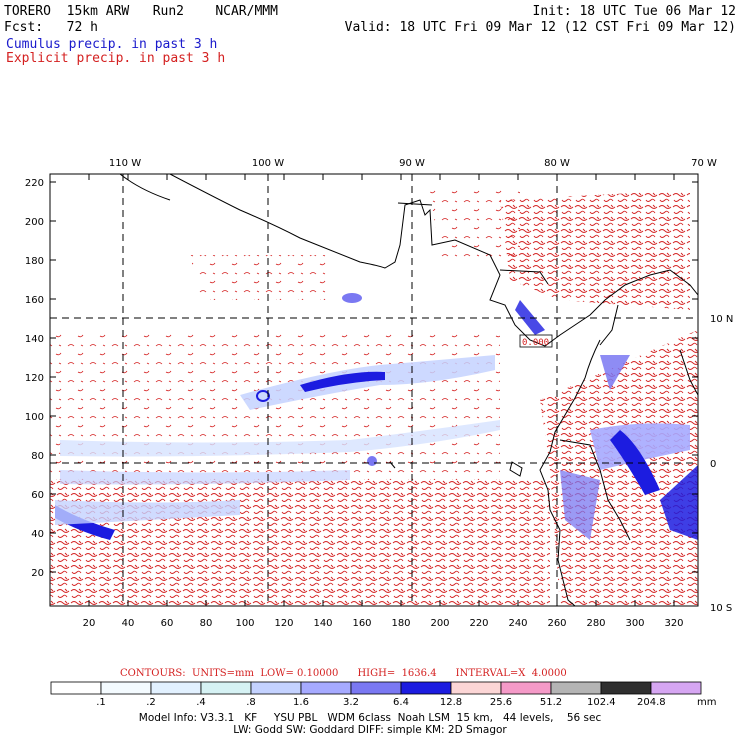 The width and height of the screenshot is (740, 740). Describe the element at coordinates (673, 623) in the screenshot. I see `x-tick-label: 320` at that location.